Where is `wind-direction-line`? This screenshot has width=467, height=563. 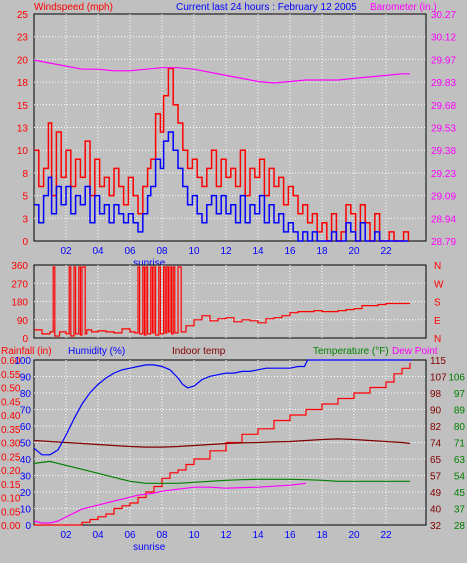 wind-direction-line is located at coordinates (222, 301).